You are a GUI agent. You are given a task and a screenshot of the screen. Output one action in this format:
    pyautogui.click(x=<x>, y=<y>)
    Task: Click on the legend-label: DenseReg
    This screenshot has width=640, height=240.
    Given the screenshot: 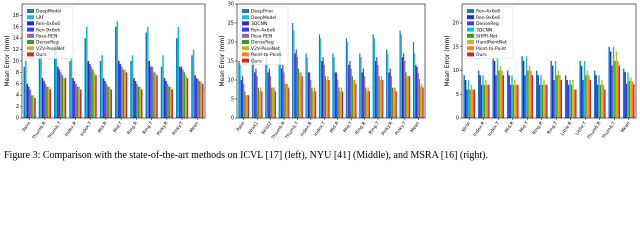 What is the action you would take?
    pyautogui.click(x=262, y=43)
    